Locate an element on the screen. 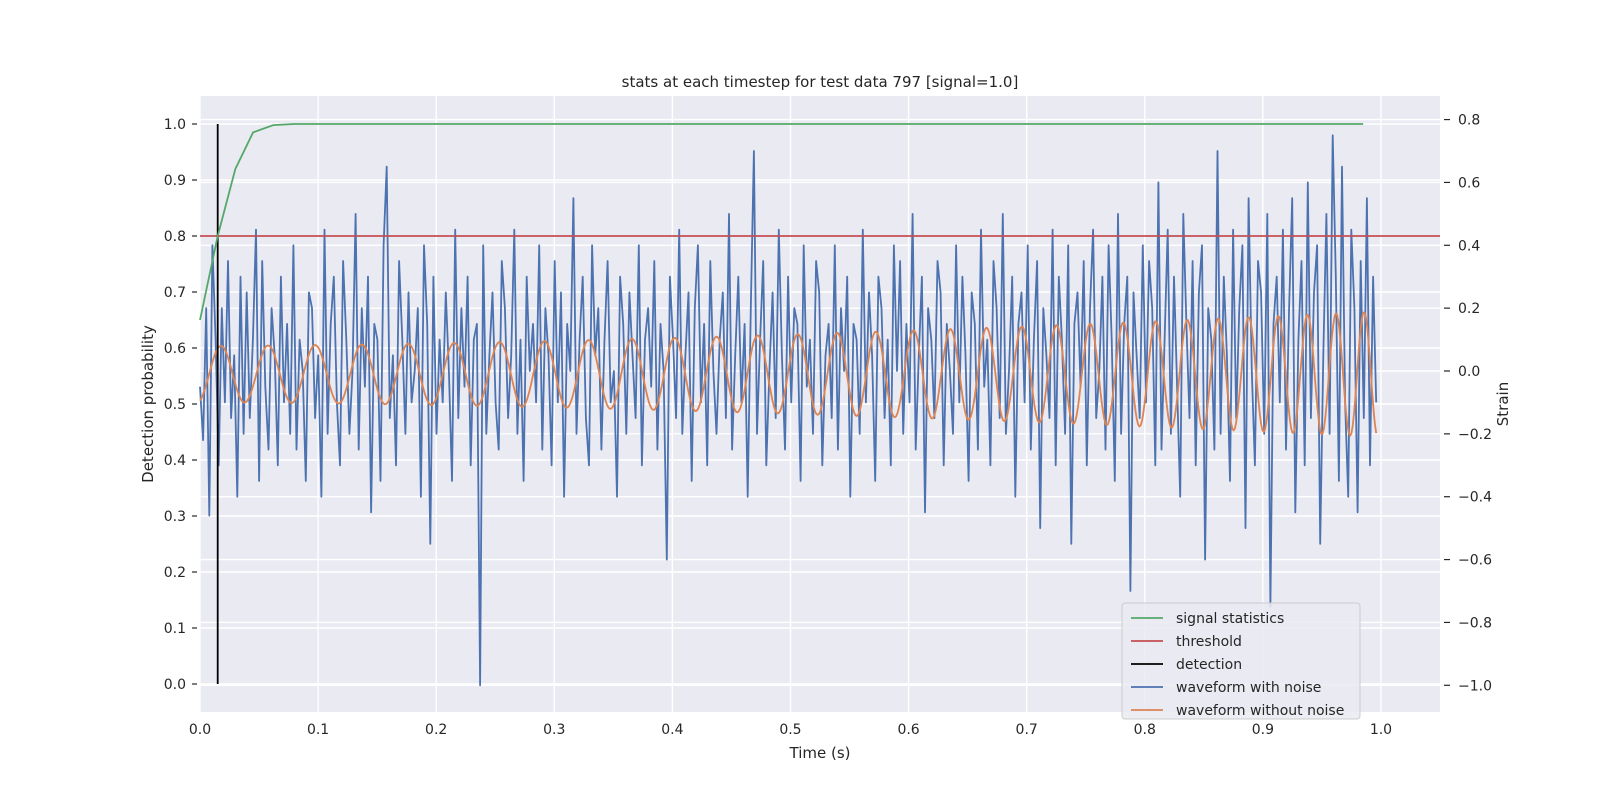 The height and width of the screenshot is (800, 1600). legend-entry: threshold is located at coordinates (1209, 642).